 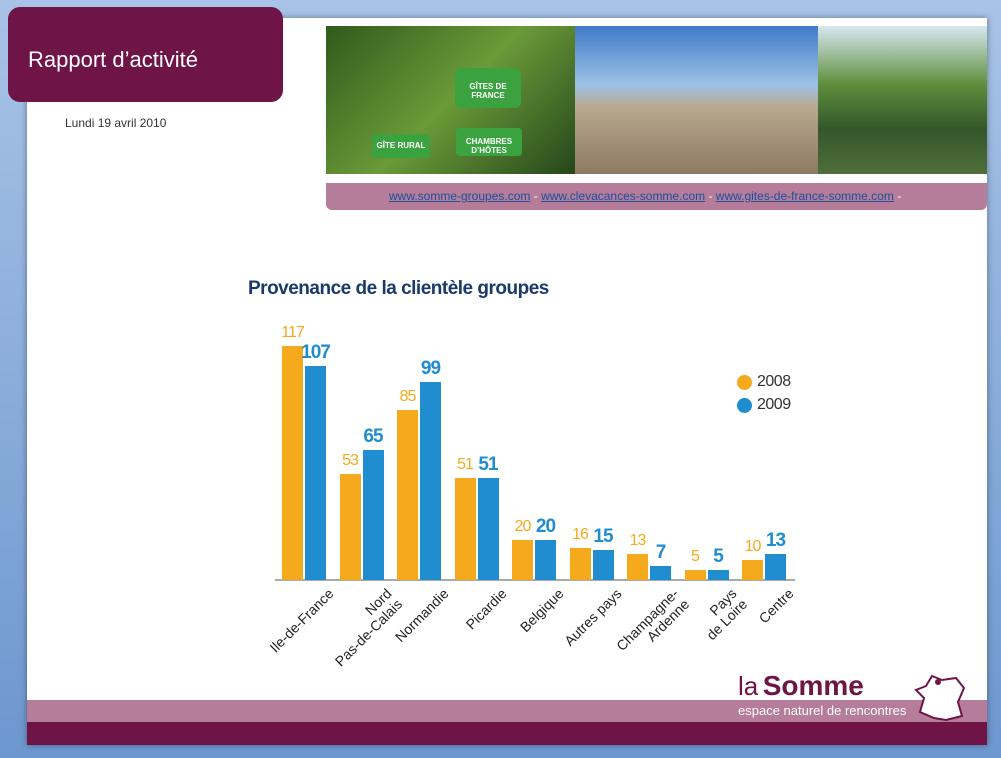 What do you see at coordinates (460, 196) in the screenshot?
I see `link: www.somme-groupes.com` at bounding box center [460, 196].